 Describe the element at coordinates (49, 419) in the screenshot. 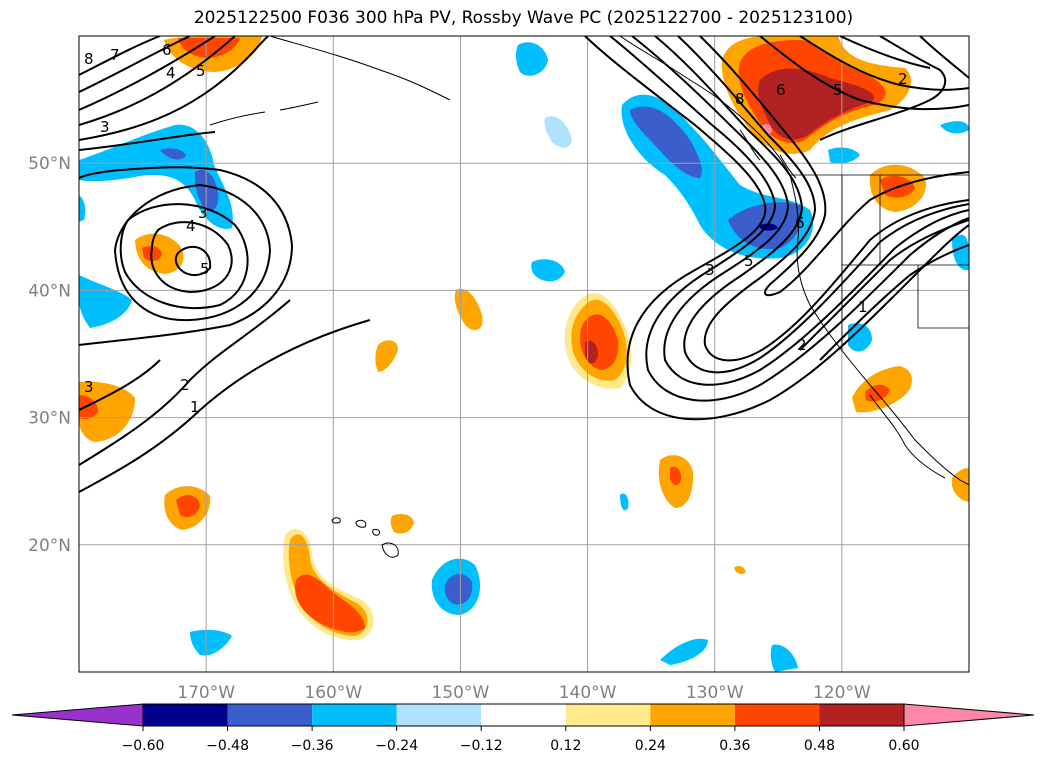

I see `lat-label: 30°N` at that location.